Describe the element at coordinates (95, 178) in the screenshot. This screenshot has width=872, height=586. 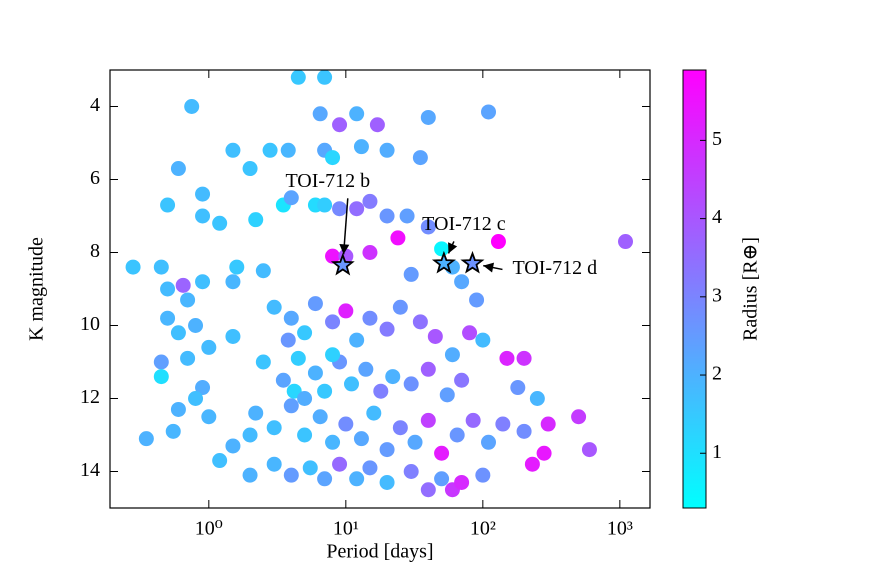
I see `y-tick-label: 6` at that location.